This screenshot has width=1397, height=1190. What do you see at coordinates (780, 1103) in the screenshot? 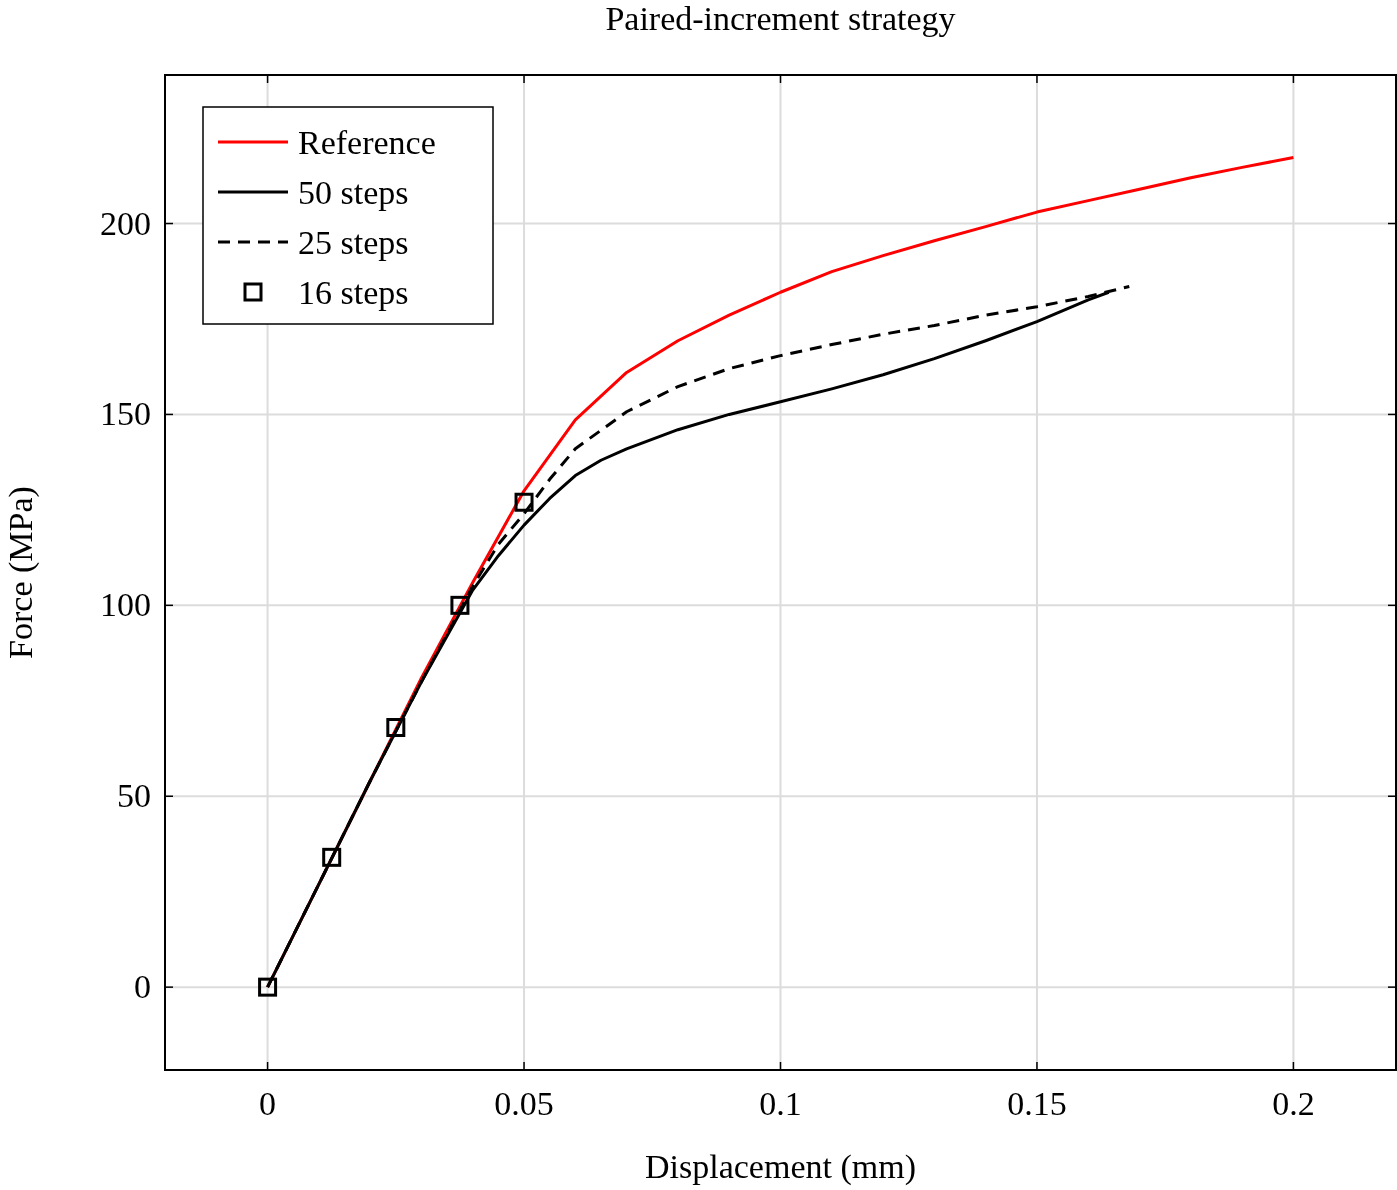
I see `x-tick-label: 0.1` at bounding box center [780, 1103].